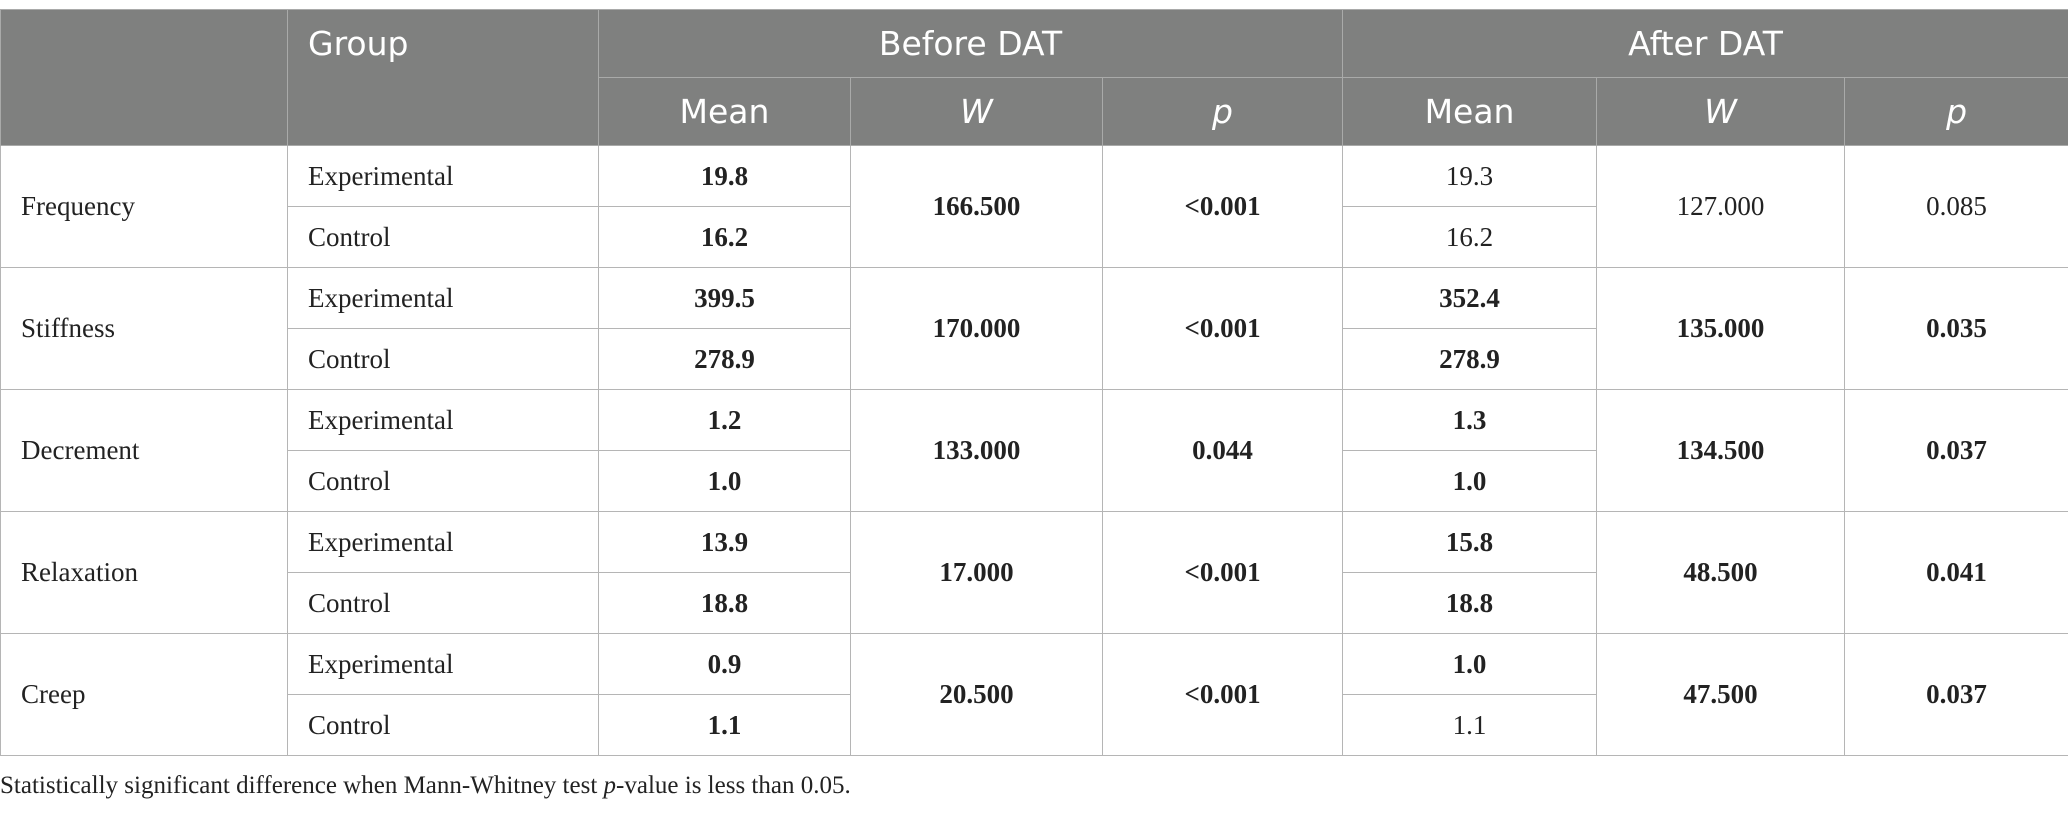 The image size is (2068, 818). Describe the element at coordinates (1470, 603) in the screenshot. I see `after-mean-cell: 18.8` at that location.